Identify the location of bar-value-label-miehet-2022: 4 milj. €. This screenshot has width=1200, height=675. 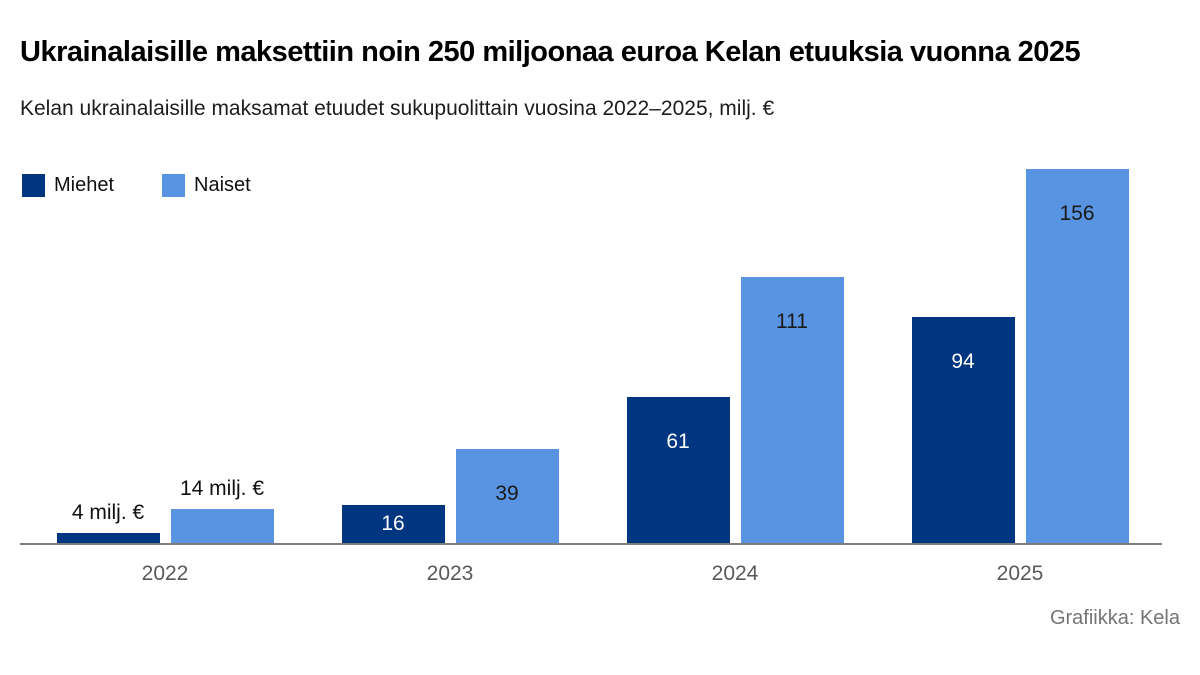
(108, 512).